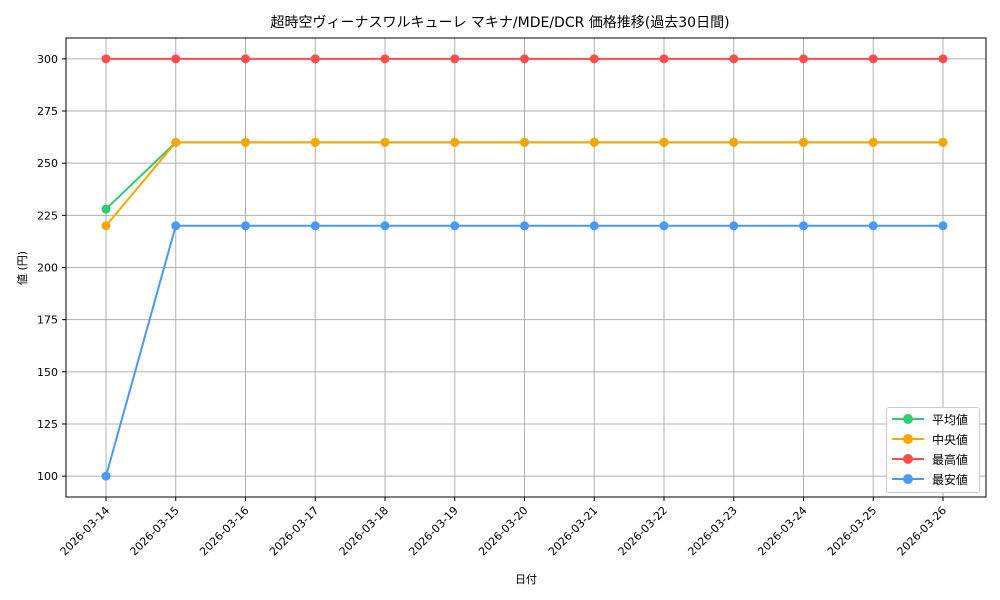 The width and height of the screenshot is (1000, 600). Describe the element at coordinates (950, 420) in the screenshot. I see `legend-label: 平均値` at that location.